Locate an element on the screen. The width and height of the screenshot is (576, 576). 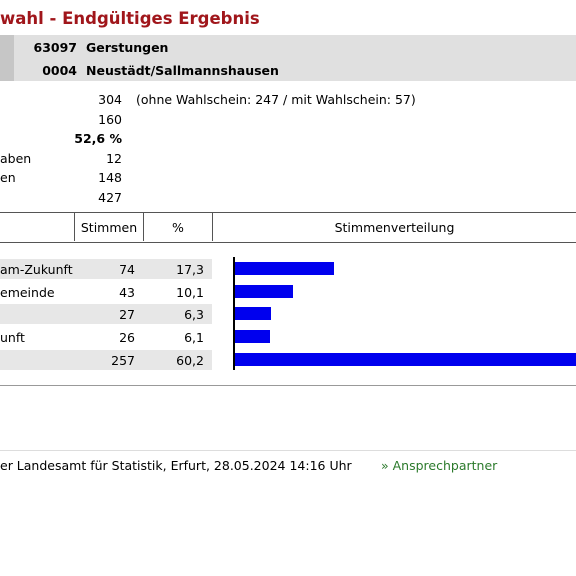
table-header is located at coordinates (288, 227).